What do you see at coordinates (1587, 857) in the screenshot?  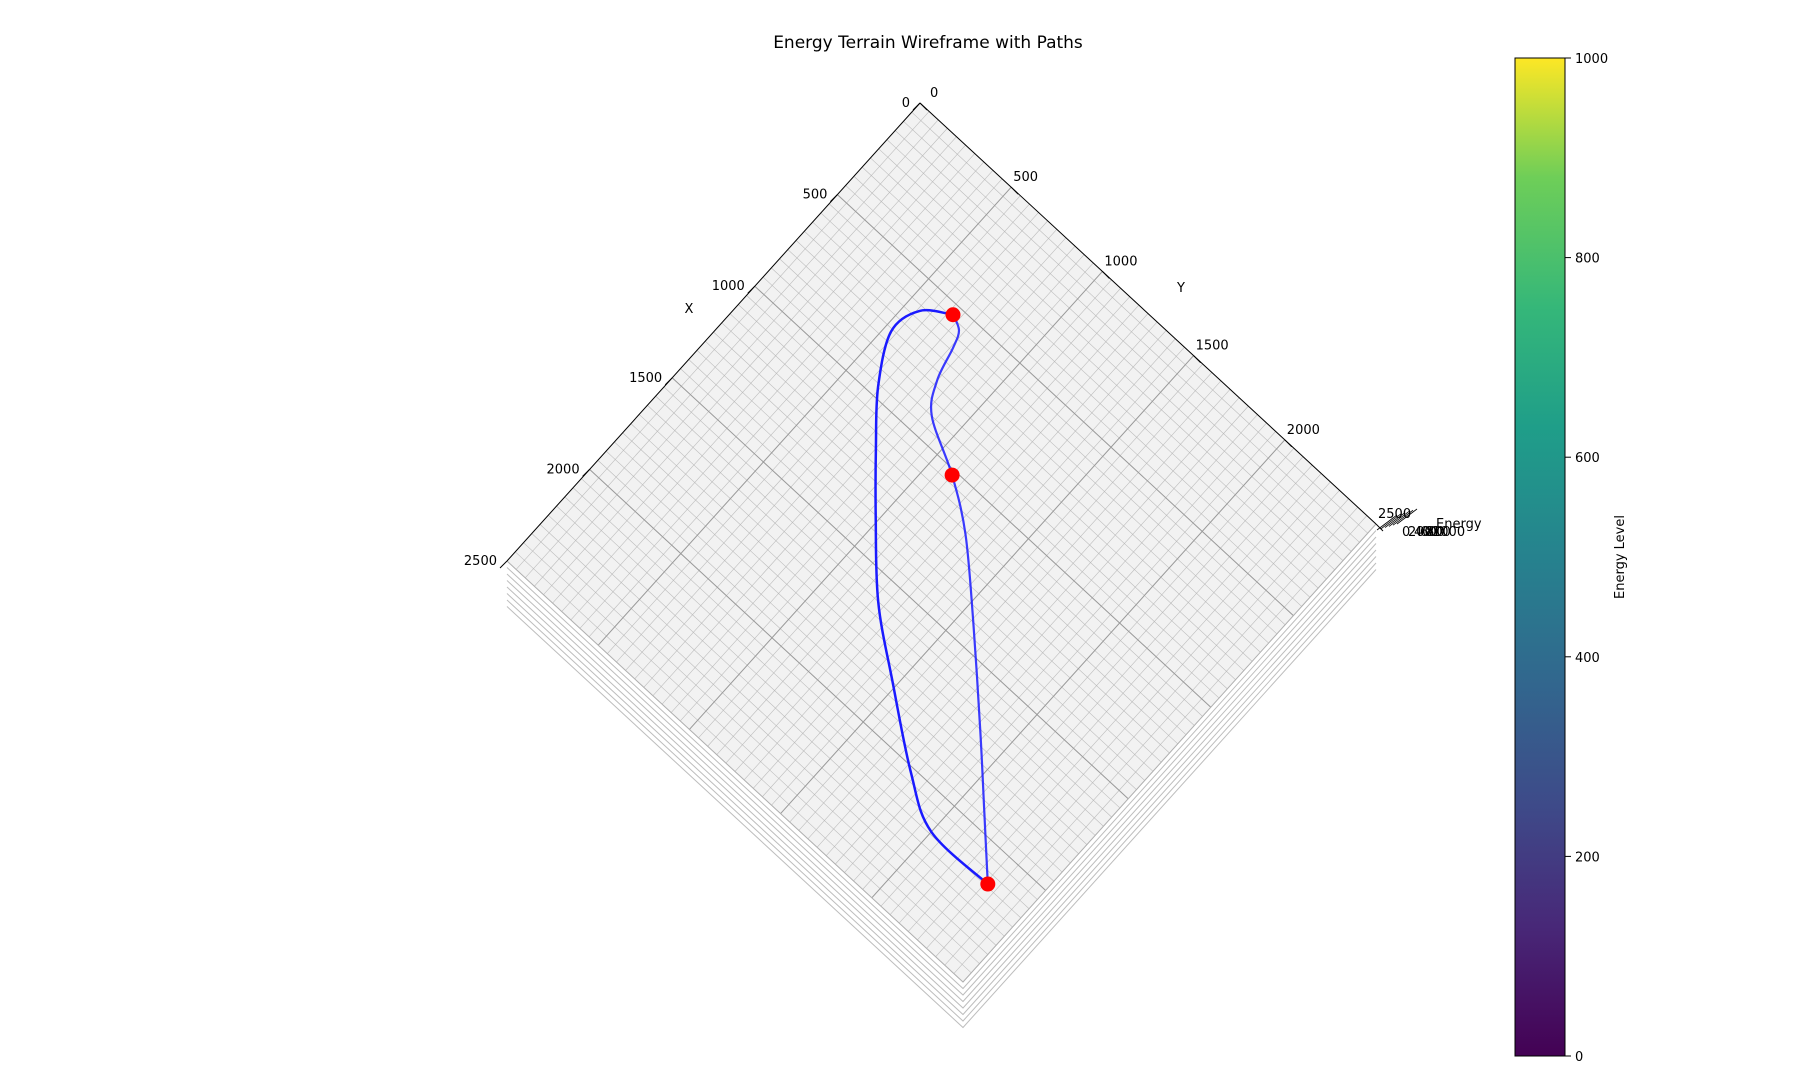 I see `colorbar-tick-label: 200` at bounding box center [1587, 857].